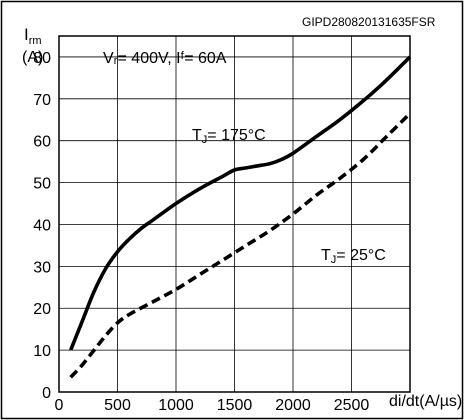 The height and width of the screenshot is (420, 464). I want to click on x-tick-label: 2000, so click(293, 405).